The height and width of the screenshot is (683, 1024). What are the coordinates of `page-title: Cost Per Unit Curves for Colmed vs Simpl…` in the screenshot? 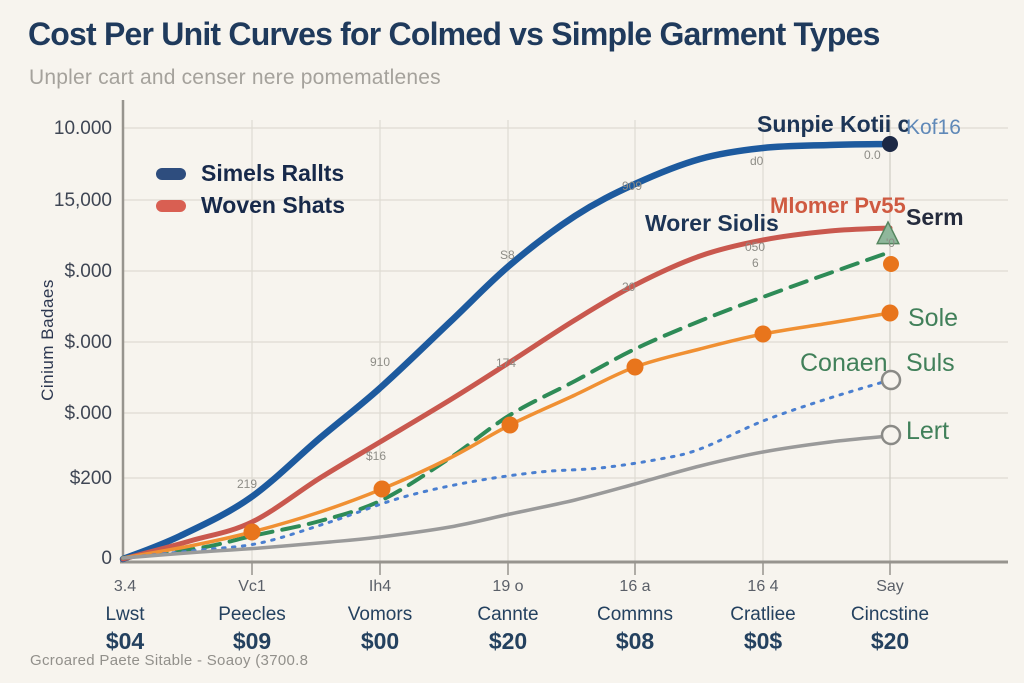 It's located at (454, 34).